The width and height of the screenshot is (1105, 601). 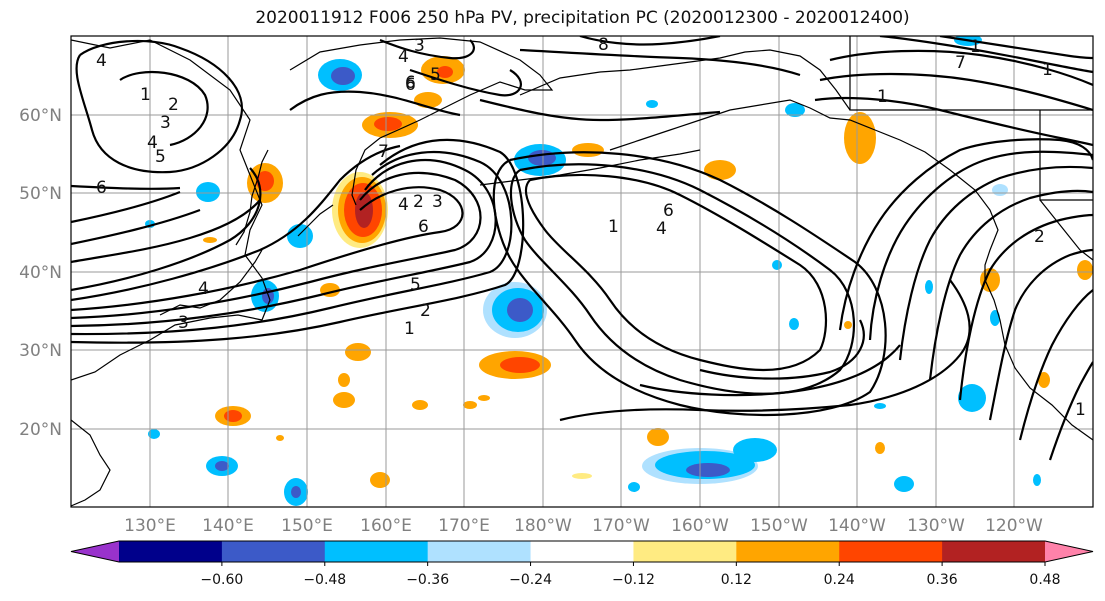 I want to click on contour-label: 8, so click(x=603, y=45).